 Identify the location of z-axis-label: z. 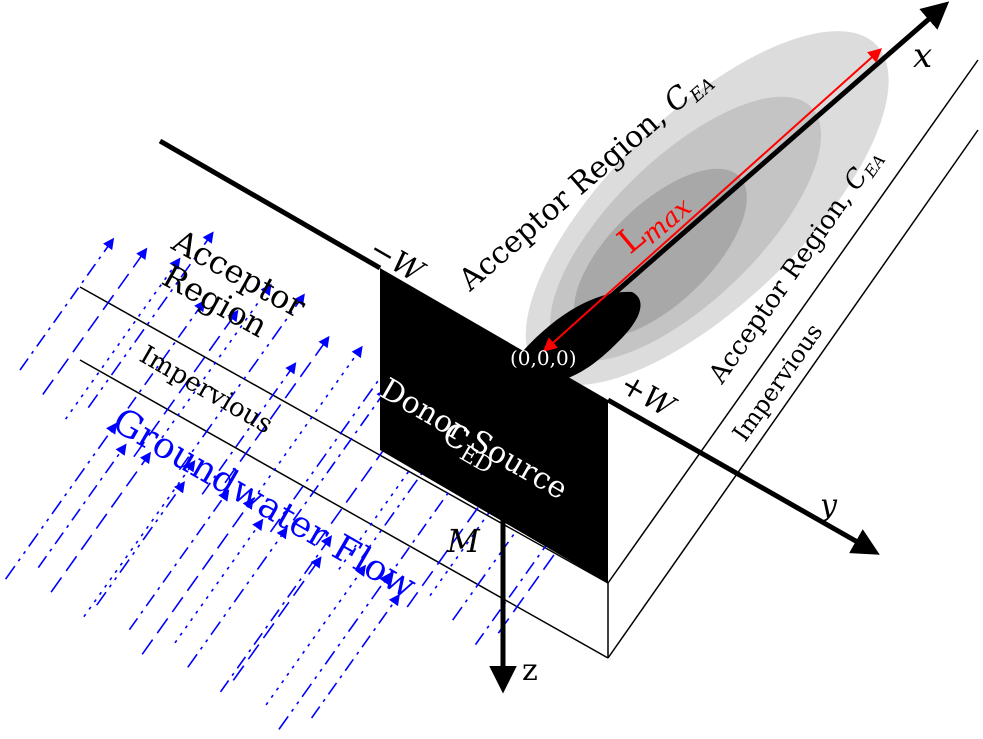
(530, 670).